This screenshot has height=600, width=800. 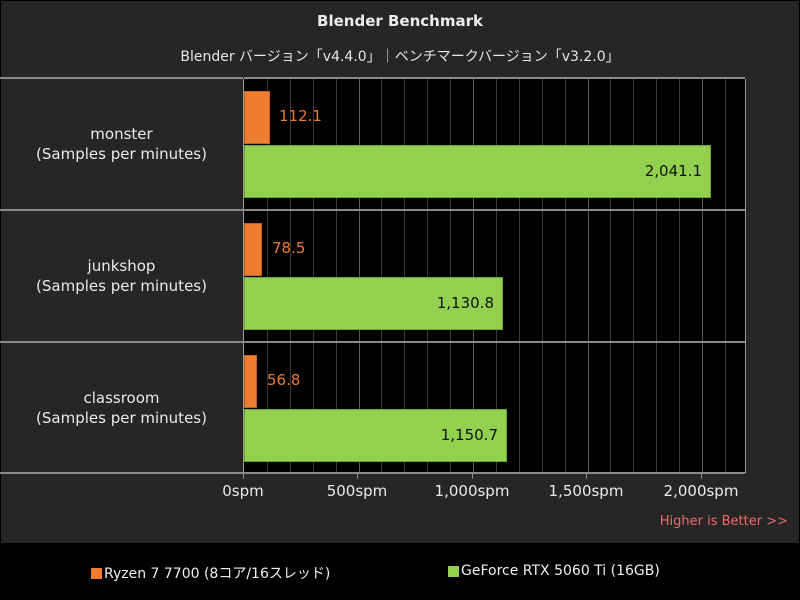 I want to click on x-tick-label: 2,000spm, so click(x=701, y=491).